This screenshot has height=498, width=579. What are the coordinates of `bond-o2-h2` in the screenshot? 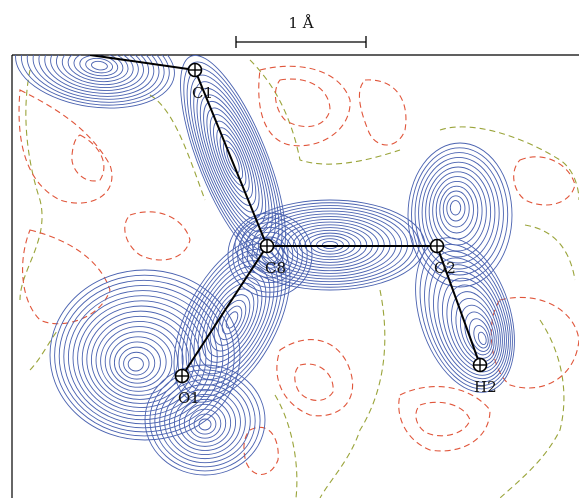 It's located at (458, 305).